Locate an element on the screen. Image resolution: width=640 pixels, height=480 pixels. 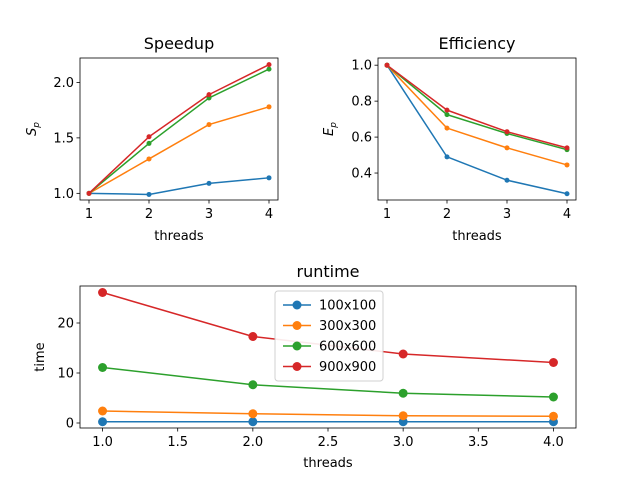
efficiency-x-tick-label: 1 is located at coordinates (387, 214).